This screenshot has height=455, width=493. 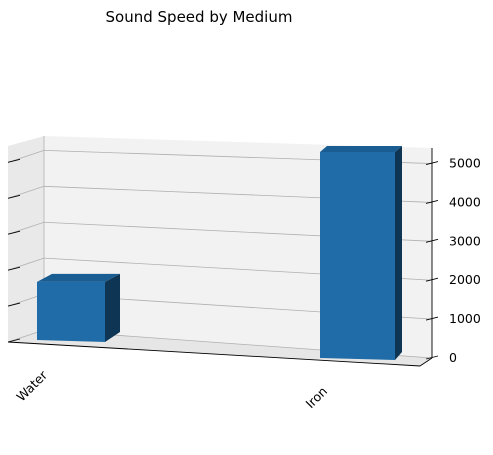 What do you see at coordinates (31, 385) in the screenshot?
I see `x-tick-label-water: Water` at bounding box center [31, 385].